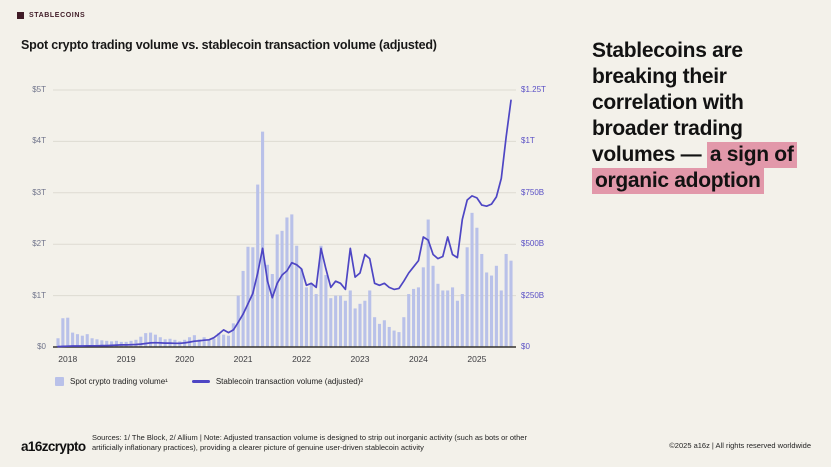  Describe the element at coordinates (53, 446) in the screenshot. I see `a16z-crypto-logo: a16zcrypto` at that location.